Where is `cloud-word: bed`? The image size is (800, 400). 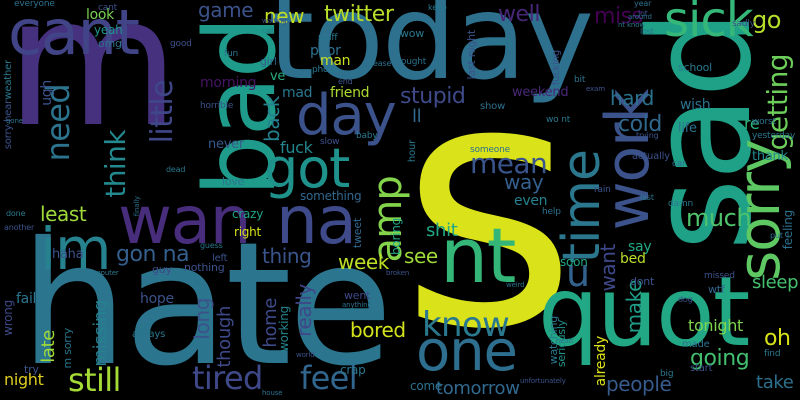 cloud-word: bed is located at coordinates (633, 259).